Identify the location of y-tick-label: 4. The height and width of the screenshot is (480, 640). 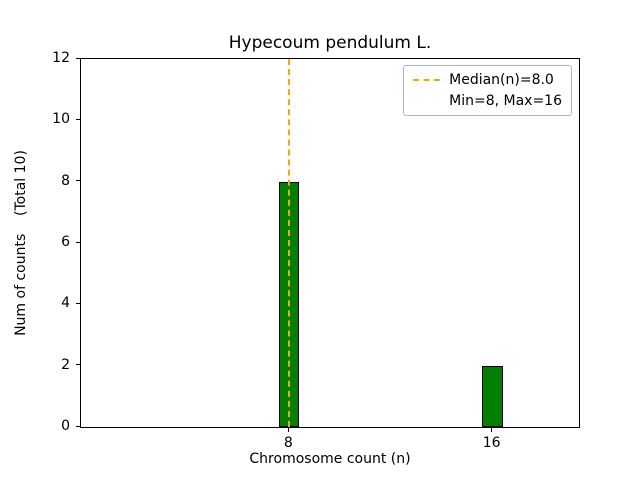
(65, 303).